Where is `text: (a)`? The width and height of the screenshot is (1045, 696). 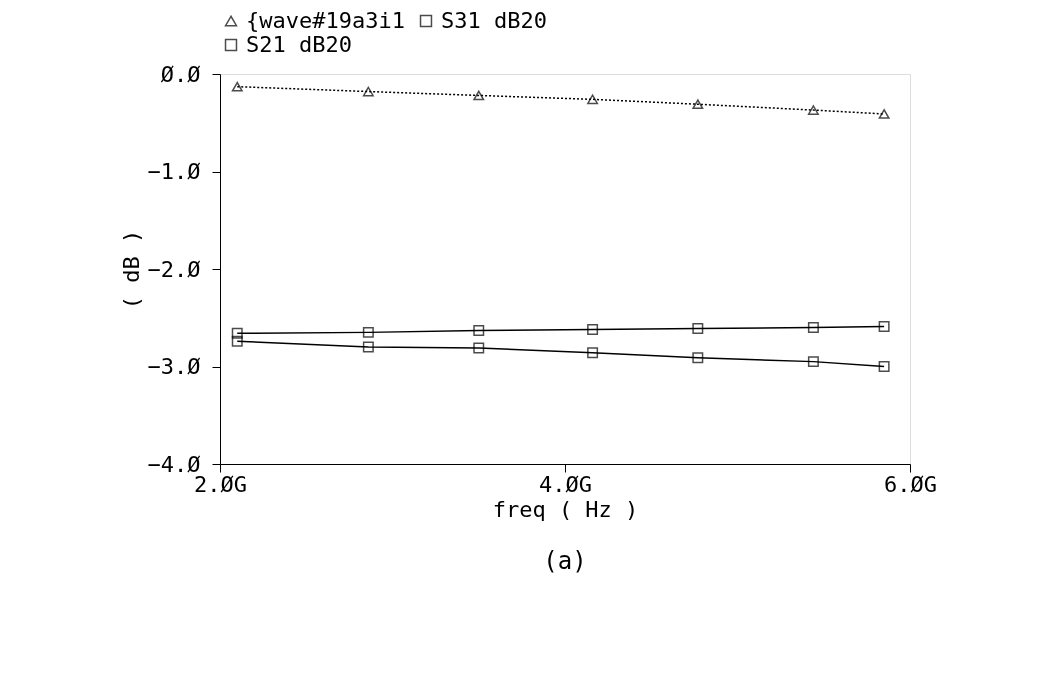
text: (a) is located at coordinates (565, 561).